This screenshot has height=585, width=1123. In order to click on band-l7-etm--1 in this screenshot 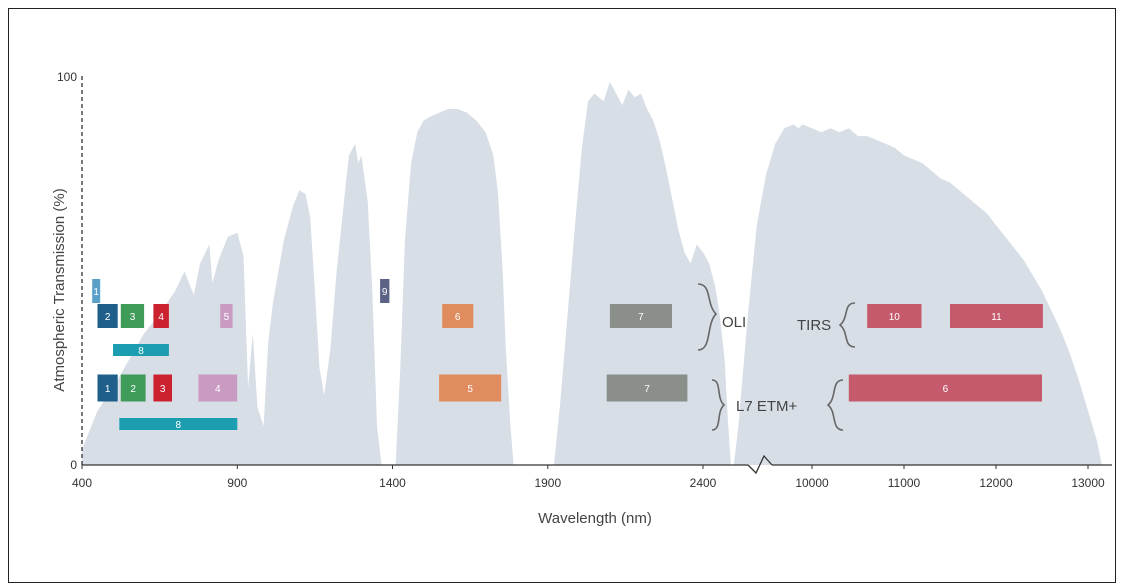, I will do `click(107, 388)`.